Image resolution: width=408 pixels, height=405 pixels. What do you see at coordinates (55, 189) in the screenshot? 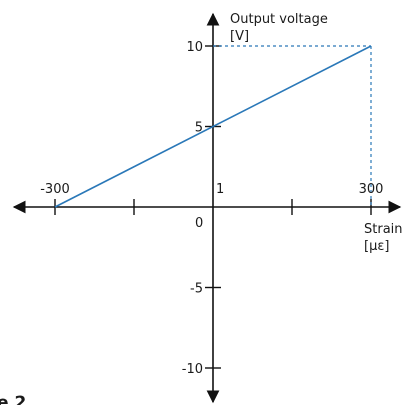
I see `x-tick-label: -300` at bounding box center [55, 189].